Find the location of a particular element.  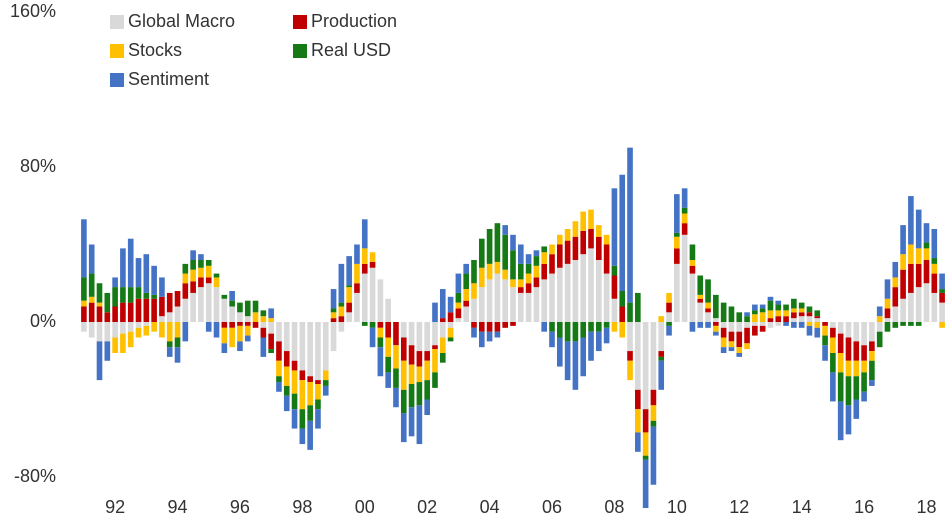

x-tick-label: 14 is located at coordinates (802, 507).